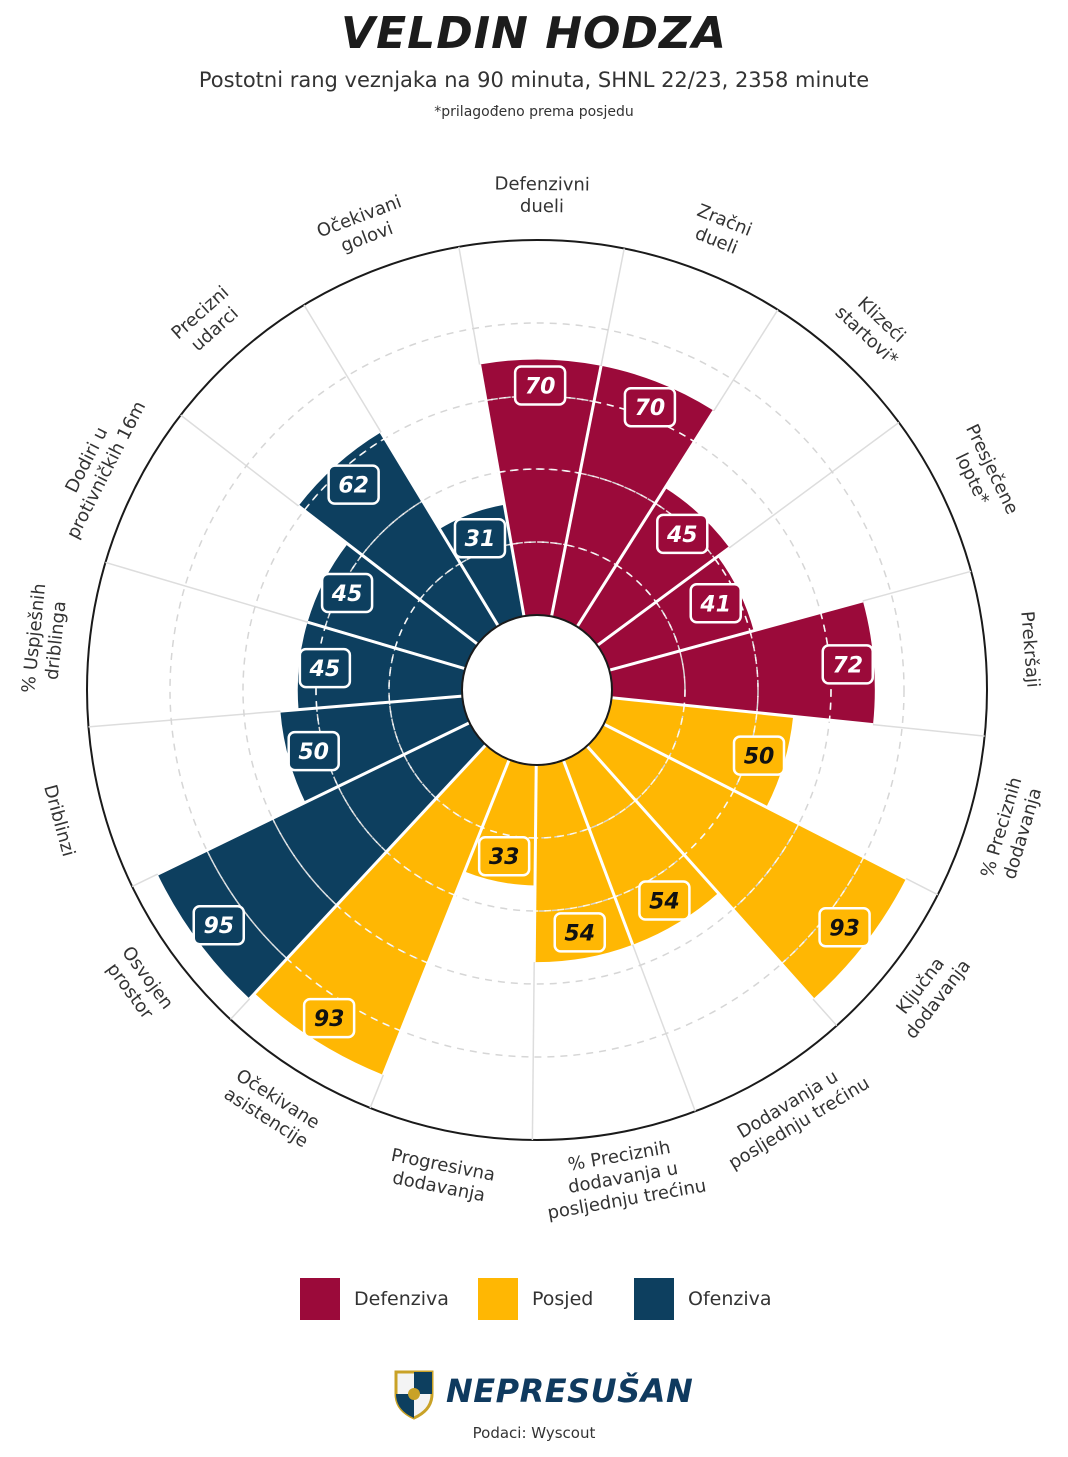  What do you see at coordinates (534, 1433) in the screenshot?
I see `data-source: Podaci: Wyscout` at bounding box center [534, 1433].